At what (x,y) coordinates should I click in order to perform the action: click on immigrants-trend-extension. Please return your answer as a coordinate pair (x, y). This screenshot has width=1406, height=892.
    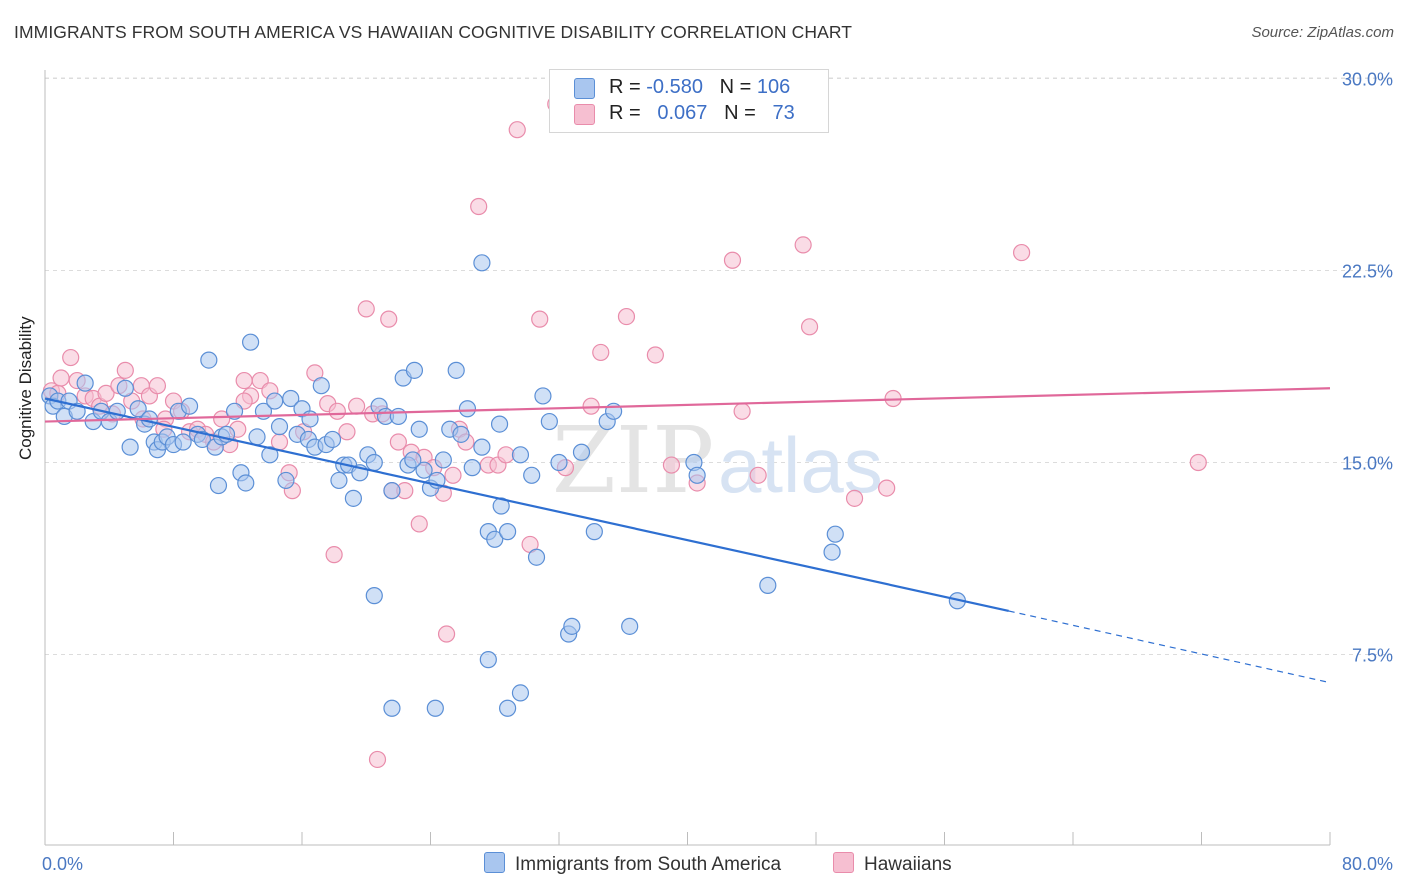
    Looking at the image, I should click on (1169, 647).